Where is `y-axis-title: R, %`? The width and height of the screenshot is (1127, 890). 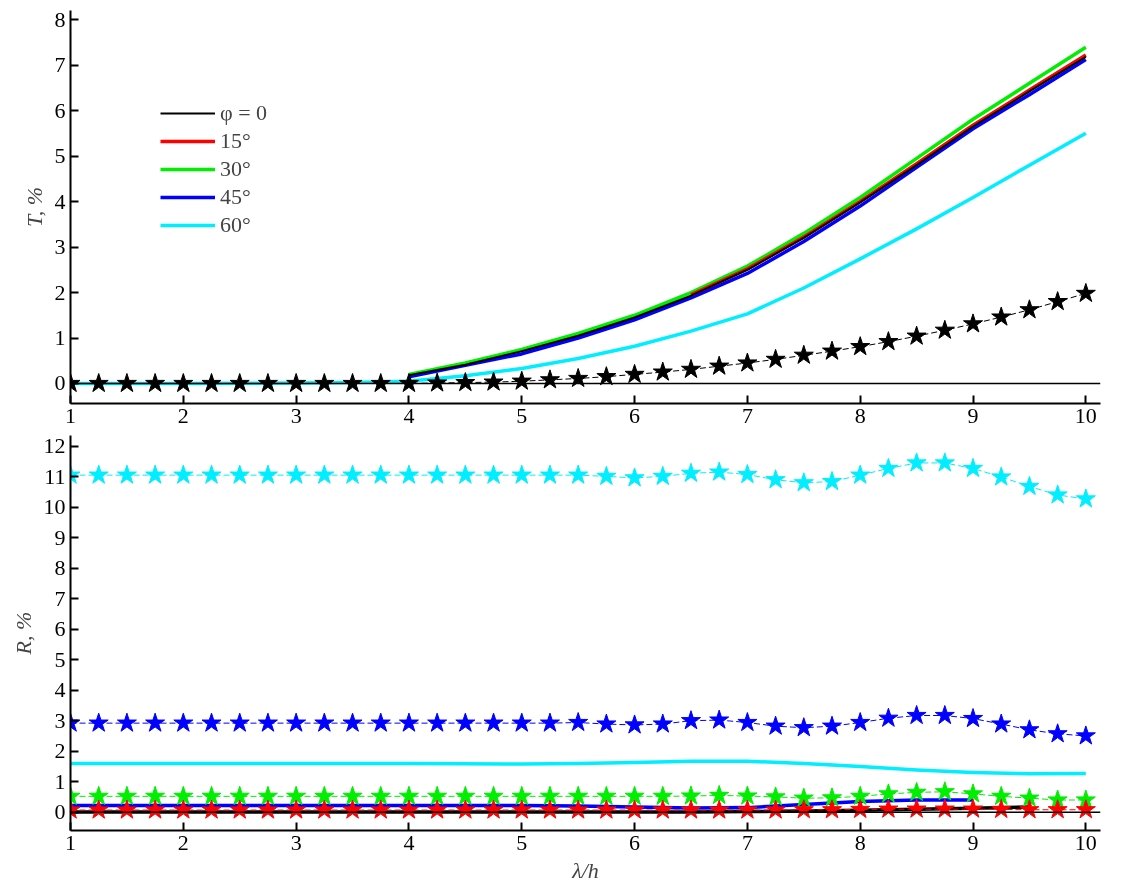
y-axis-title: R, % is located at coordinates (23, 633).